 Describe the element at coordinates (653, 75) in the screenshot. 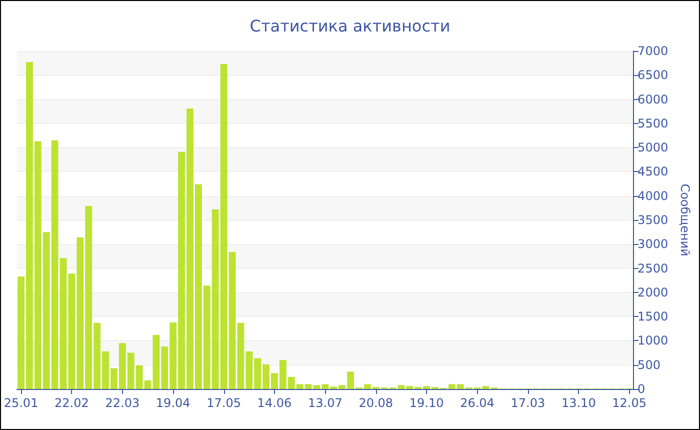

I see `y-tick-label: 6500` at that location.